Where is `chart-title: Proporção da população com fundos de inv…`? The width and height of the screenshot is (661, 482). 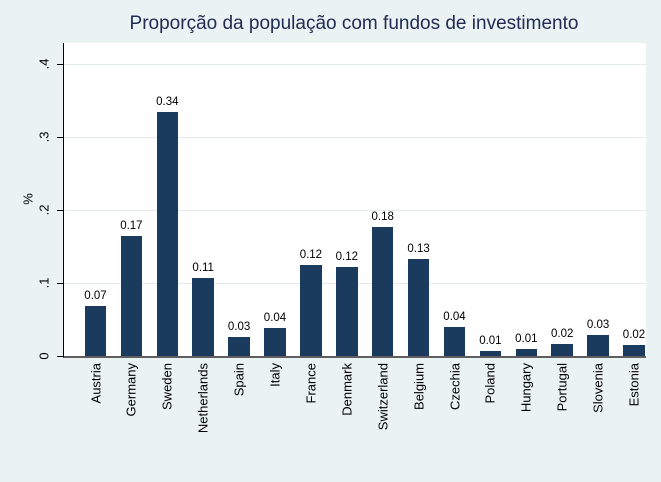
chart-title: Proporção da população com fundos de inv… is located at coordinates (354, 23).